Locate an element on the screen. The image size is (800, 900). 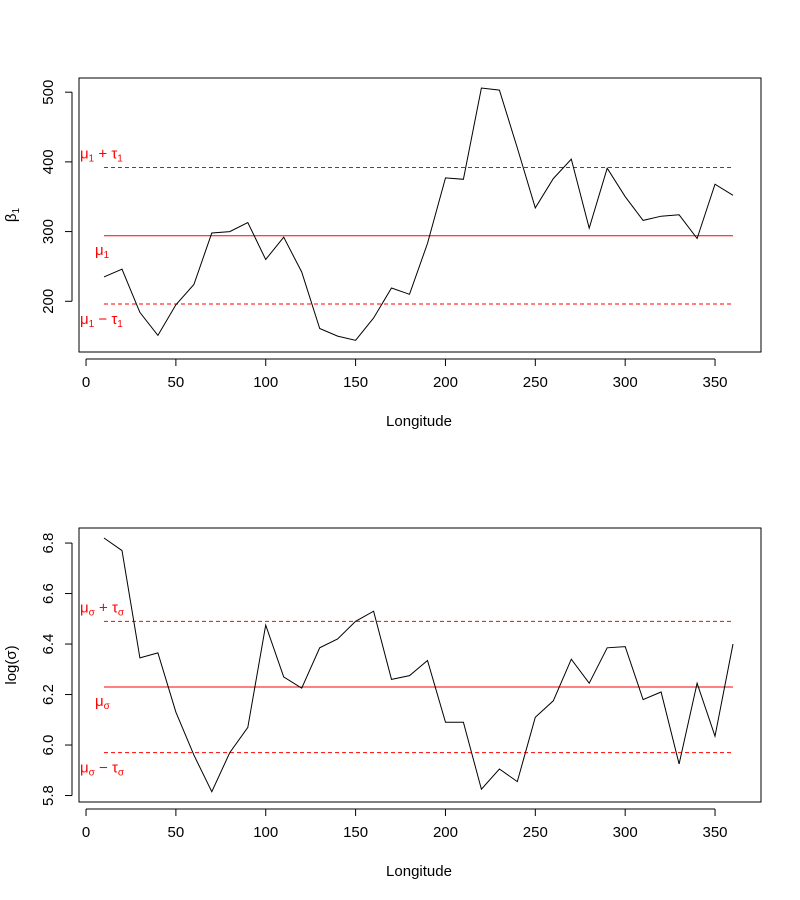
y-tick-label: 6.2 is located at coordinates (48, 694).